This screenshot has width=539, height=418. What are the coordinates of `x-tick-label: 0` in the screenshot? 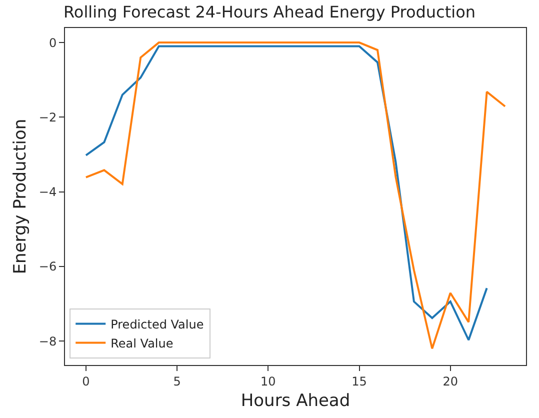 It's located at (86, 381).